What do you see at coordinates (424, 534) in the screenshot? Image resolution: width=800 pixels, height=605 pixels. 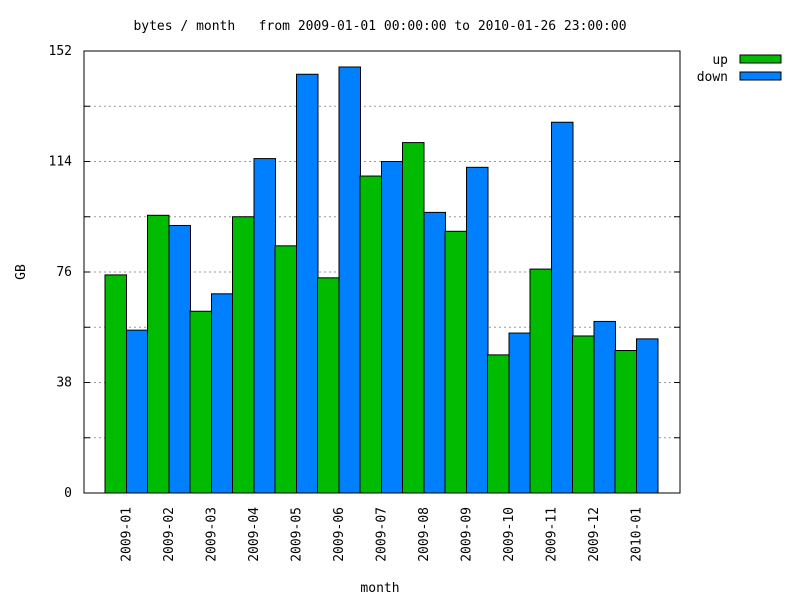 I see `x-tick-label: 2009-08` at bounding box center [424, 534].